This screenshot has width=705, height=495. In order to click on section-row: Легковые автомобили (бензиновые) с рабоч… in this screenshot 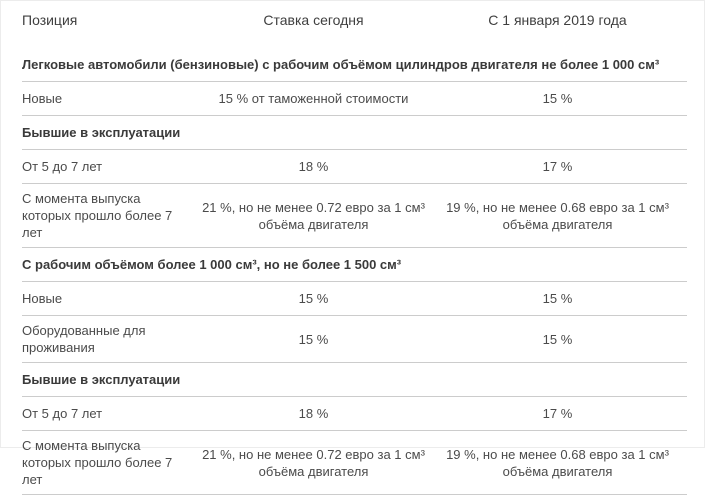, I will do `click(354, 64)`.